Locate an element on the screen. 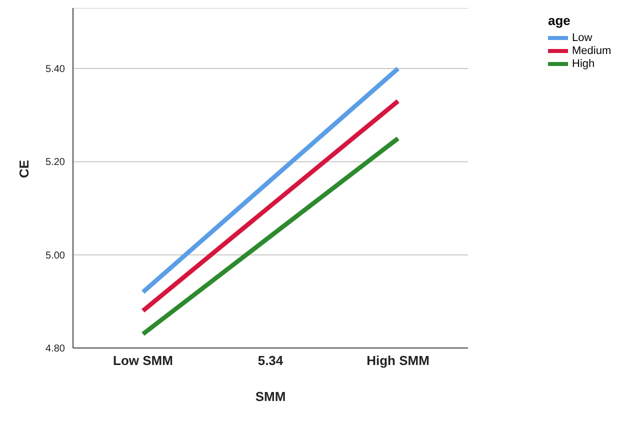 This screenshot has width=636, height=423. x-tick-label: High SMM is located at coordinates (398, 360).